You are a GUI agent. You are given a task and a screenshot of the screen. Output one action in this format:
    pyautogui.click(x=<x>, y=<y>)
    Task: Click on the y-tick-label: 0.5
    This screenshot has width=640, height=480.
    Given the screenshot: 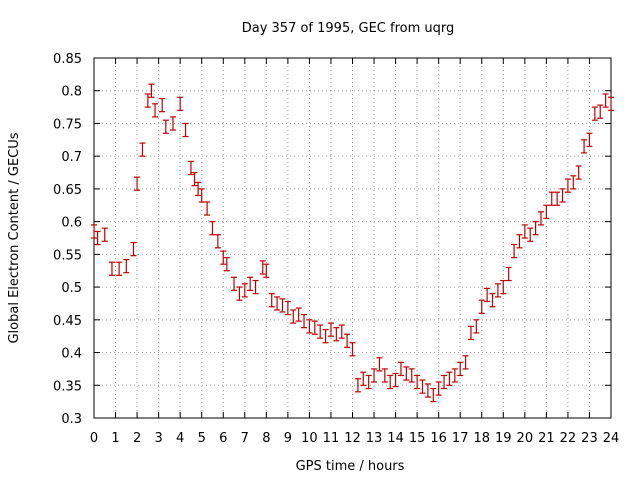 What is the action you would take?
    pyautogui.click(x=71, y=288)
    